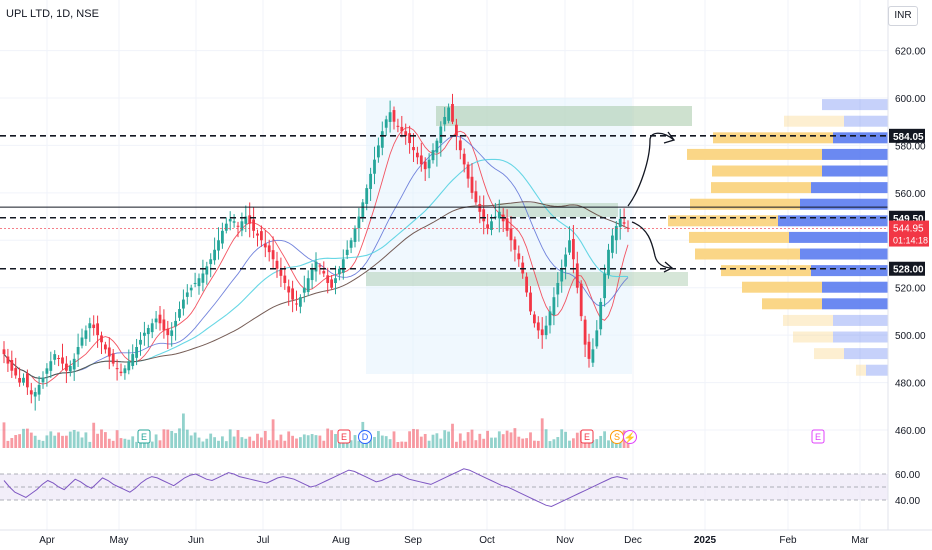 This screenshot has height=550, width=932. I want to click on event-markers: E E E E D S ⚡, so click(481, 436).